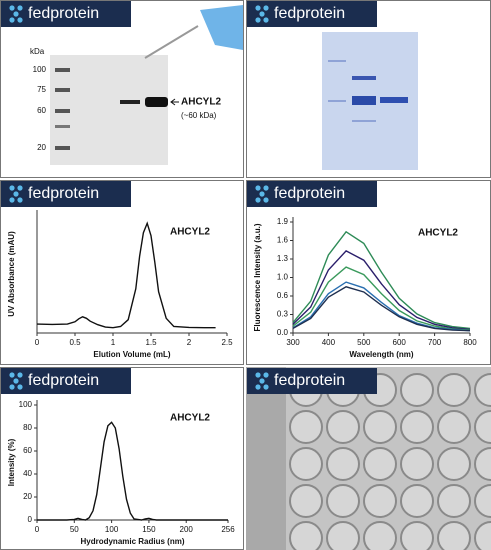  What do you see at coordinates (283, 295) in the screenshot?
I see `y-tick-label: 0.6` at bounding box center [283, 295].